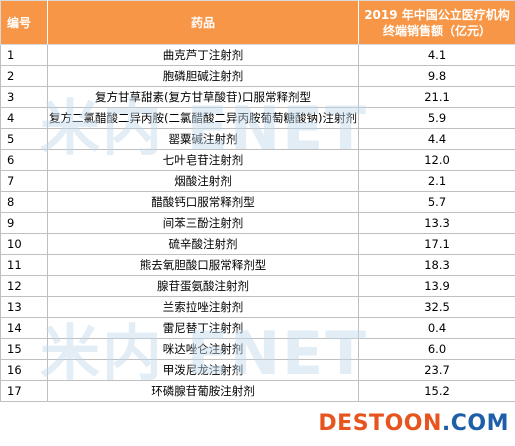 The width and height of the screenshot is (515, 446). Describe the element at coordinates (203, 349) in the screenshot. I see `row-drug-name: 咪达唑仑注射剂` at that location.